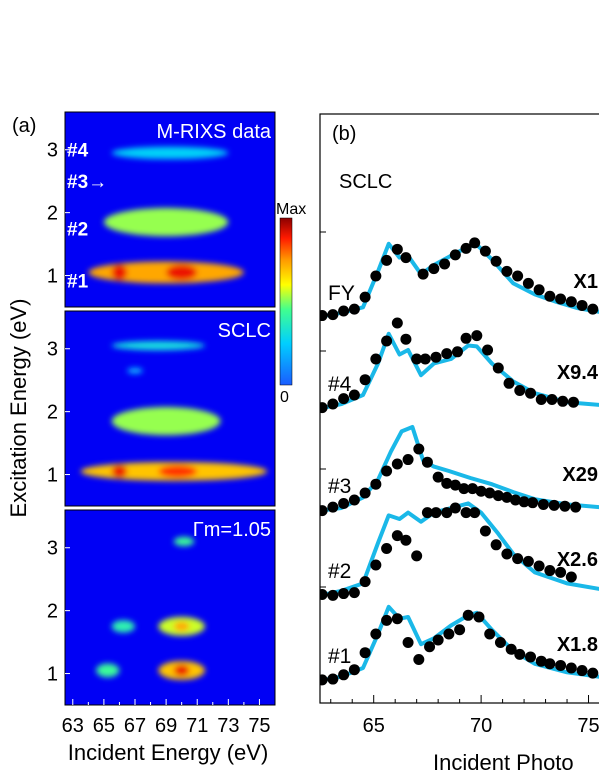 The width and height of the screenshot is (599, 776). Describe the element at coordinates (228, 726) in the screenshot. I see `heatmap-xtick-label: 73` at that location.